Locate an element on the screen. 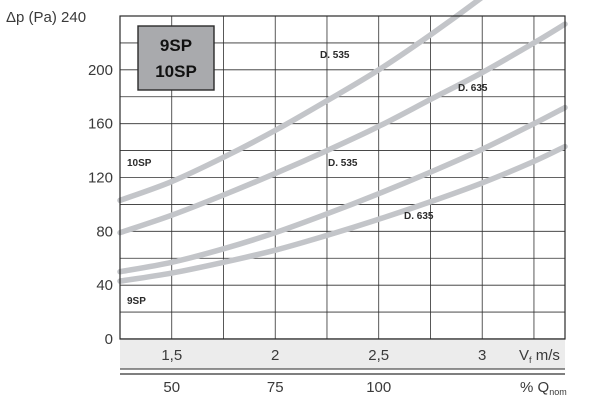 The image size is (592, 399). x-axis-band-background is located at coordinates (342, 354).